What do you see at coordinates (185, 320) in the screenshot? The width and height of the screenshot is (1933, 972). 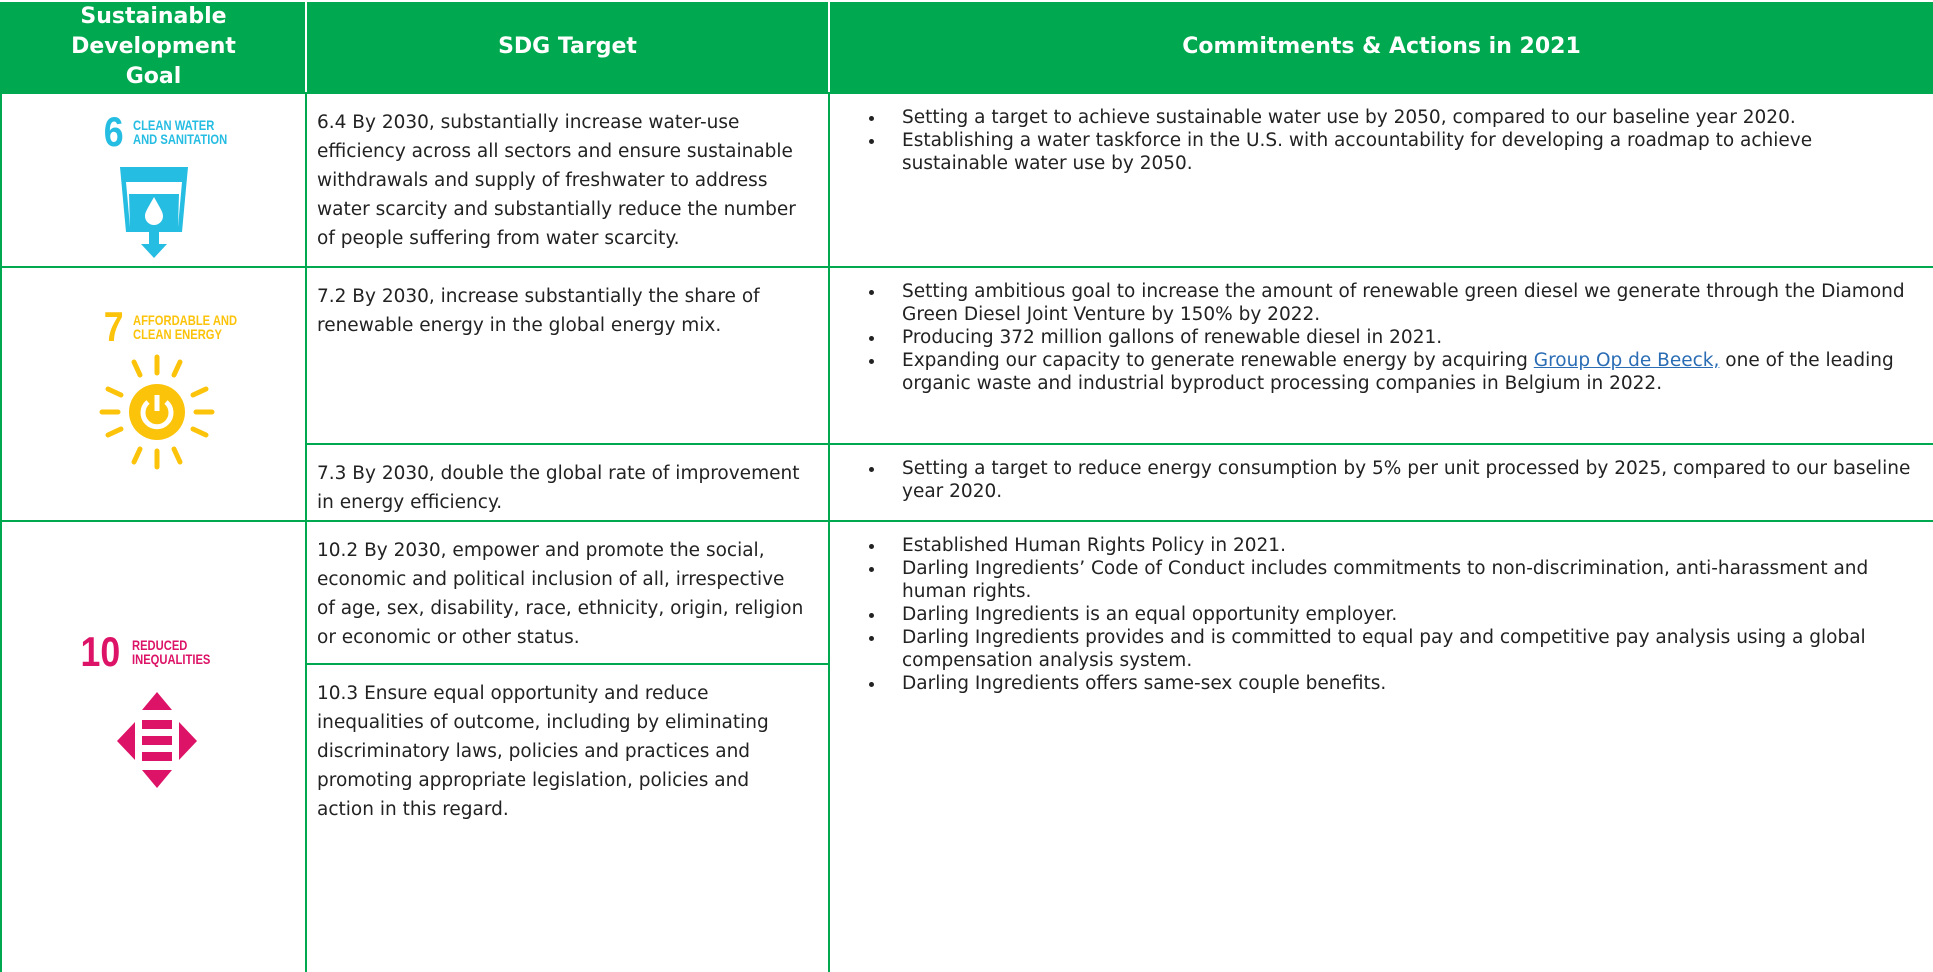 I see `goal-name: AFFORDABLE AND` at bounding box center [185, 320].